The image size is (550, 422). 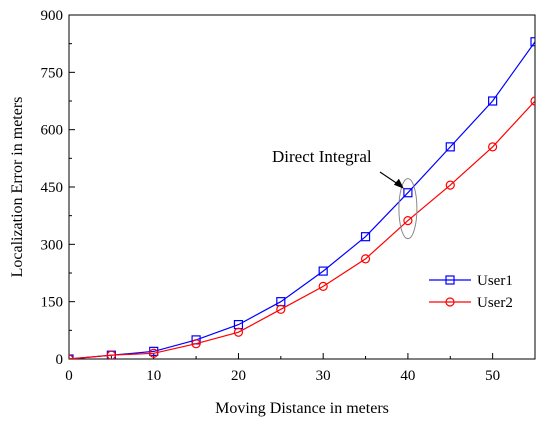 What do you see at coordinates (17, 187) in the screenshot?
I see `y-axis-title: Localization Error in meters` at bounding box center [17, 187].